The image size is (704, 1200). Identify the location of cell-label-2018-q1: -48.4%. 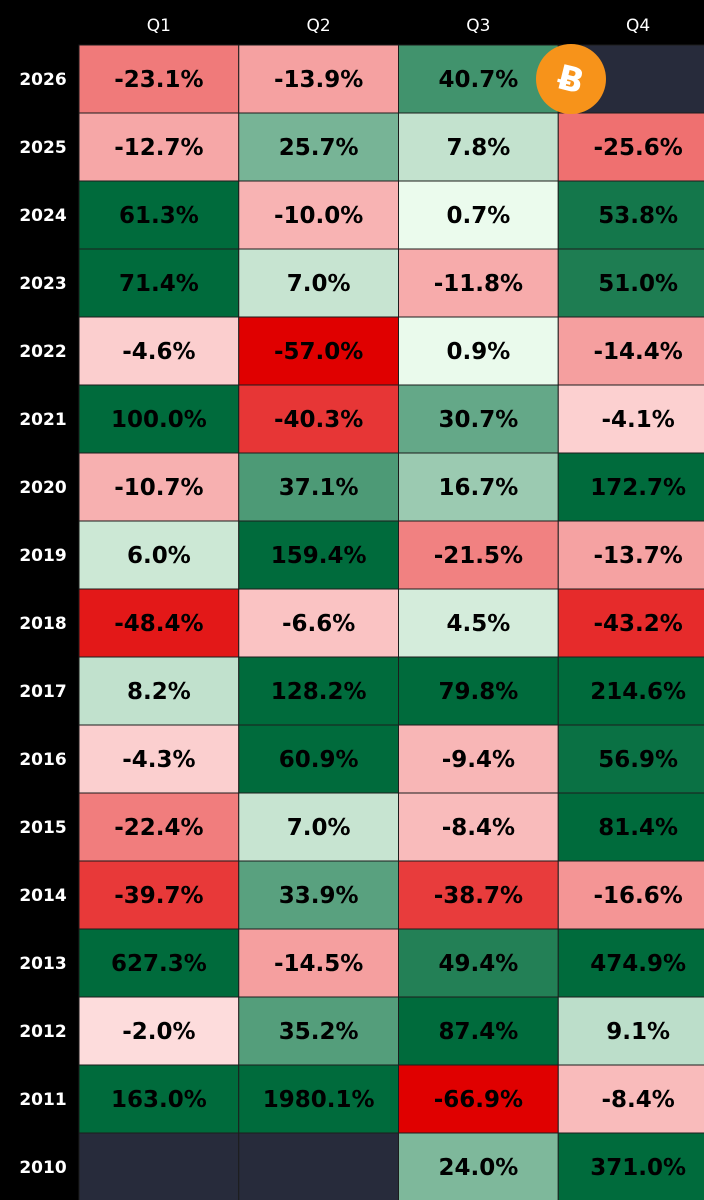
(158, 624).